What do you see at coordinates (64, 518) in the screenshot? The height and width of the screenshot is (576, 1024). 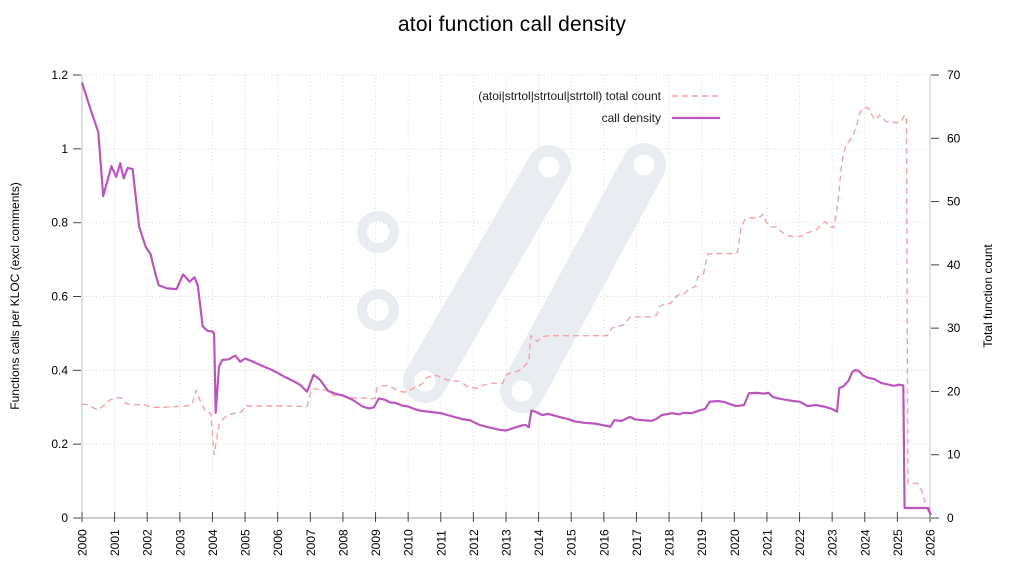 I see `y-left-tick-label: 0` at bounding box center [64, 518].